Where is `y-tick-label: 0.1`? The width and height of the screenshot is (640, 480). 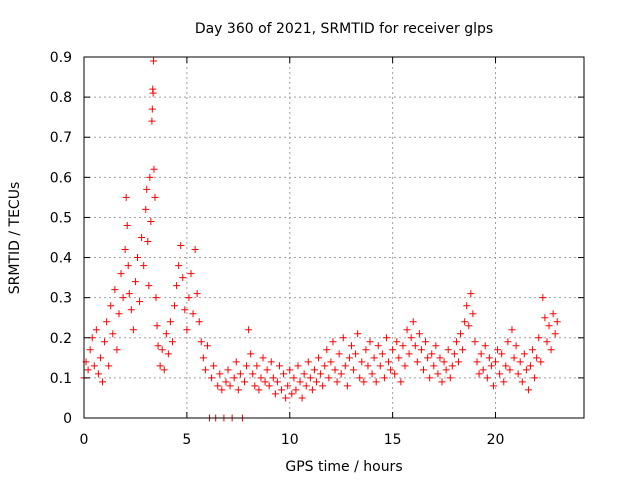 y-tick-label: 0.1 is located at coordinates (61, 379).